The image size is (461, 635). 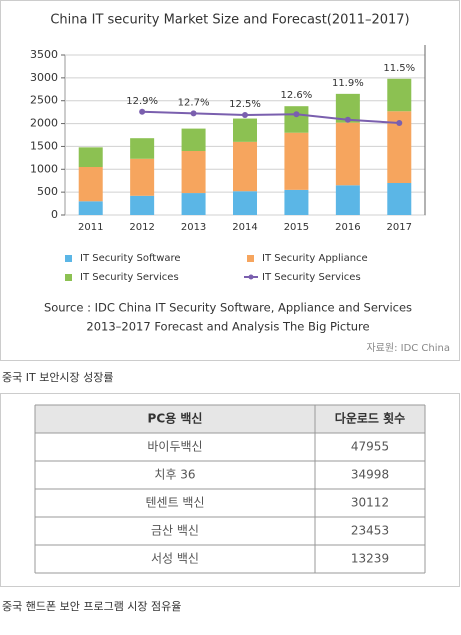 I want to click on table-cell: 13239, so click(x=370, y=559).